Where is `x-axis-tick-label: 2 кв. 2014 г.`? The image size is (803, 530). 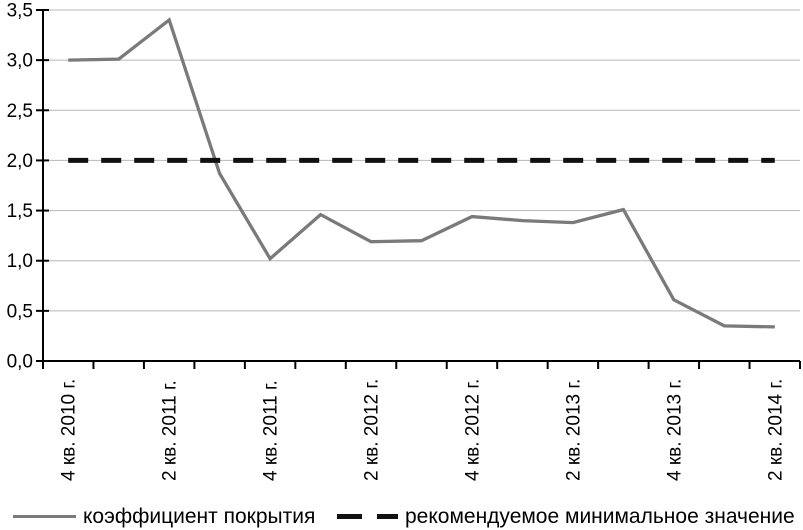 x-axis-tick-label: 2 кв. 2014 г. is located at coordinates (775, 430).